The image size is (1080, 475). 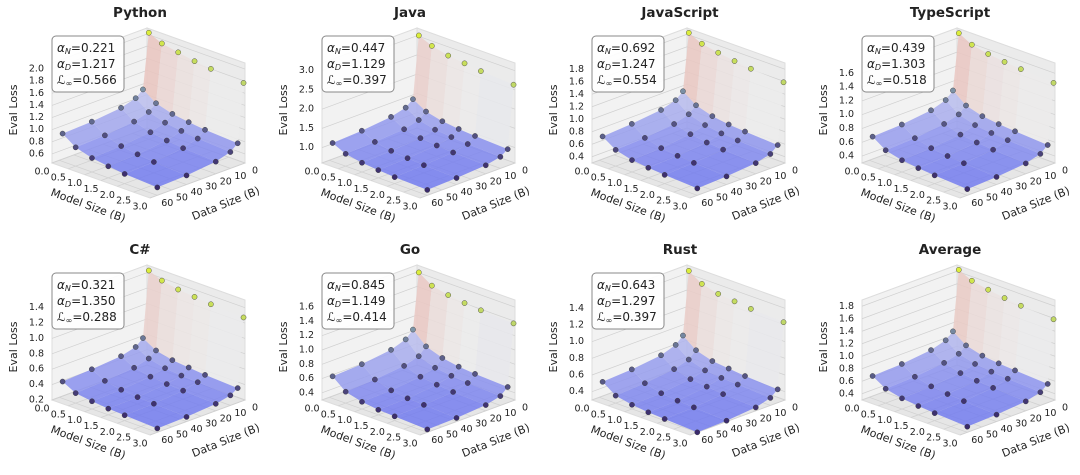 I want to click on annotation-sub: ∞, so click(x=69, y=320).